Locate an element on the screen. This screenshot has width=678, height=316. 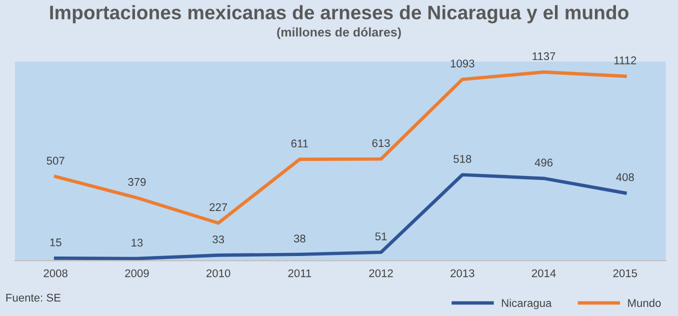
data-label: 33 is located at coordinates (218, 239).